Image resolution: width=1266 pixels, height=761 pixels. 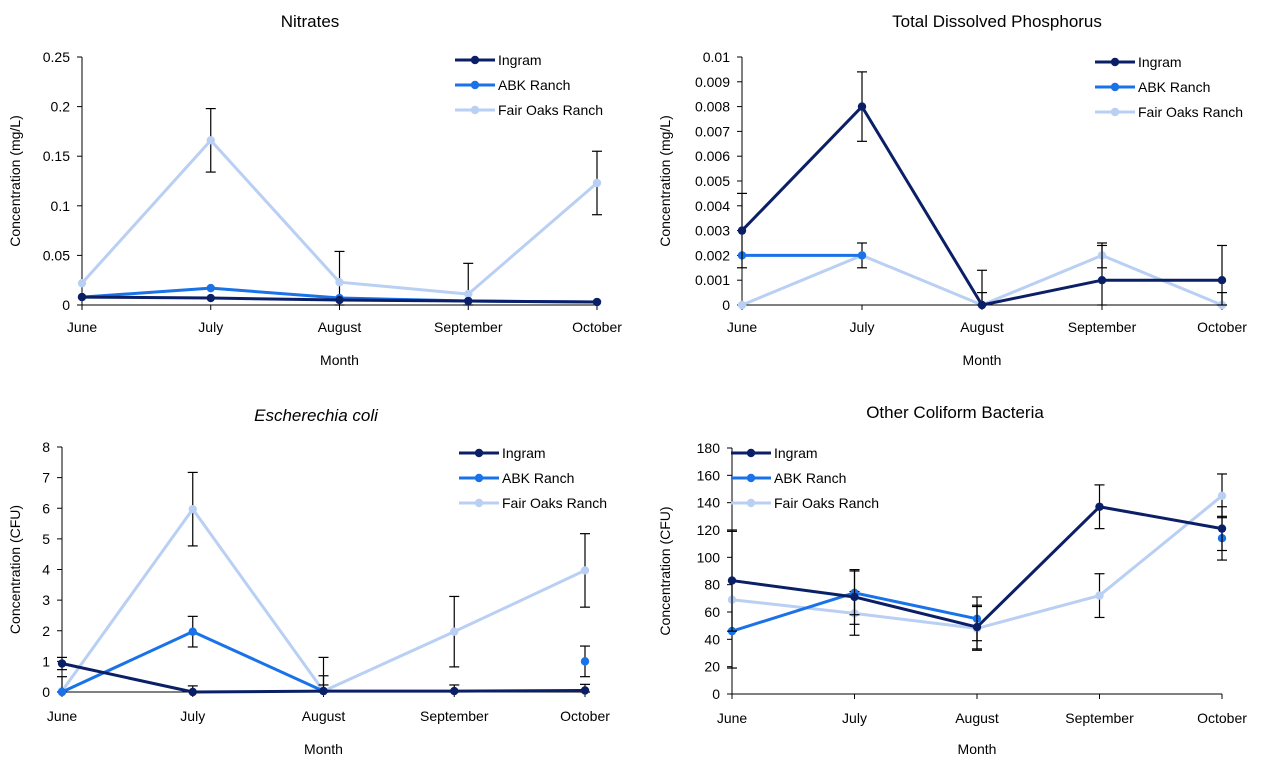 I want to click on y-tick-label: 140, so click(x=709, y=503).